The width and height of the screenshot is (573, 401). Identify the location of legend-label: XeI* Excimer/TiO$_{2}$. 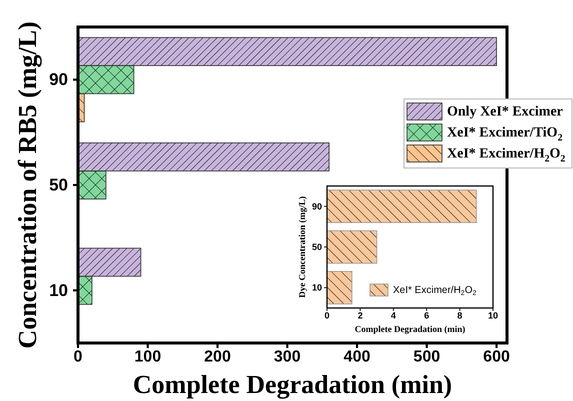
(505, 134).